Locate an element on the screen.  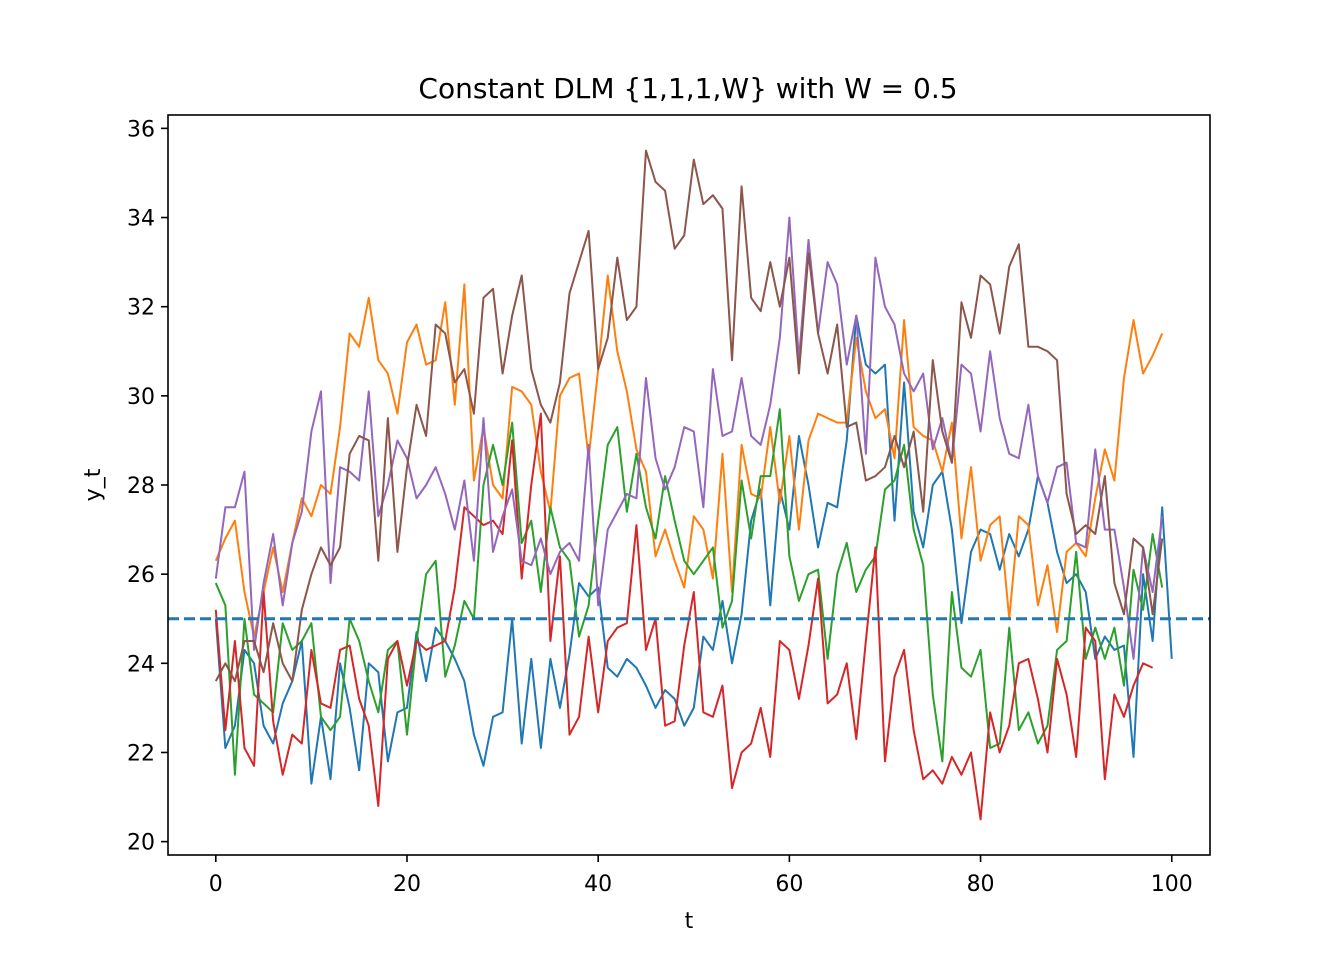
x-tick-label: 40 is located at coordinates (598, 884).